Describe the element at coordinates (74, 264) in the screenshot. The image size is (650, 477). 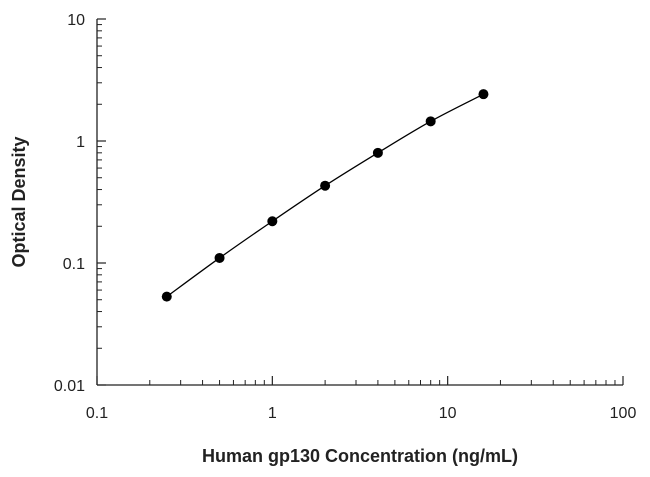
I see `y-tick-label: 0.1` at that location.